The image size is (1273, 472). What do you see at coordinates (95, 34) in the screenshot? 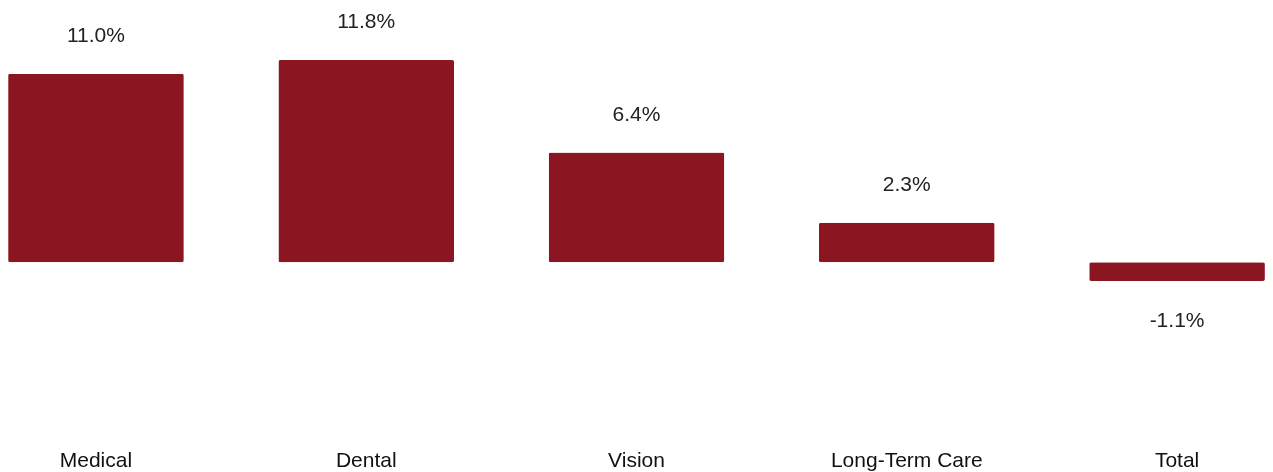
I see `data-label: 11.0%` at bounding box center [95, 34].